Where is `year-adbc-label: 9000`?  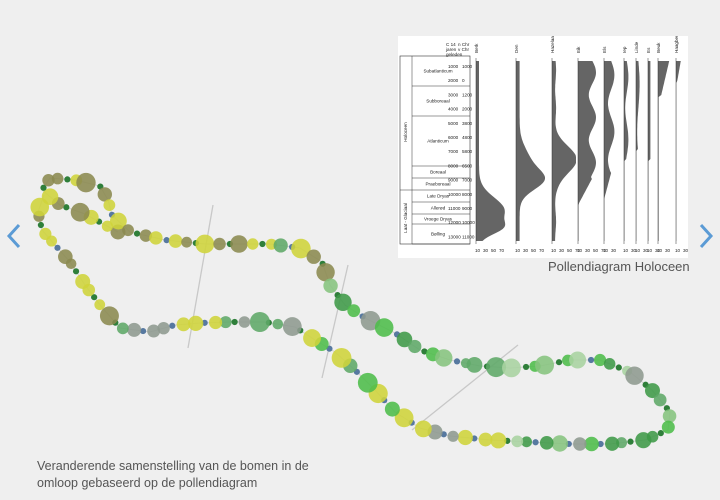
year-adbc-label: 9000 is located at coordinates (467, 208).